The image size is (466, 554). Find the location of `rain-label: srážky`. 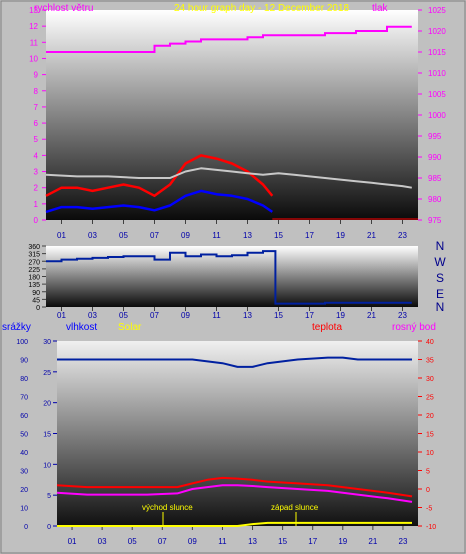

rain-label: srážky is located at coordinates (16, 327).